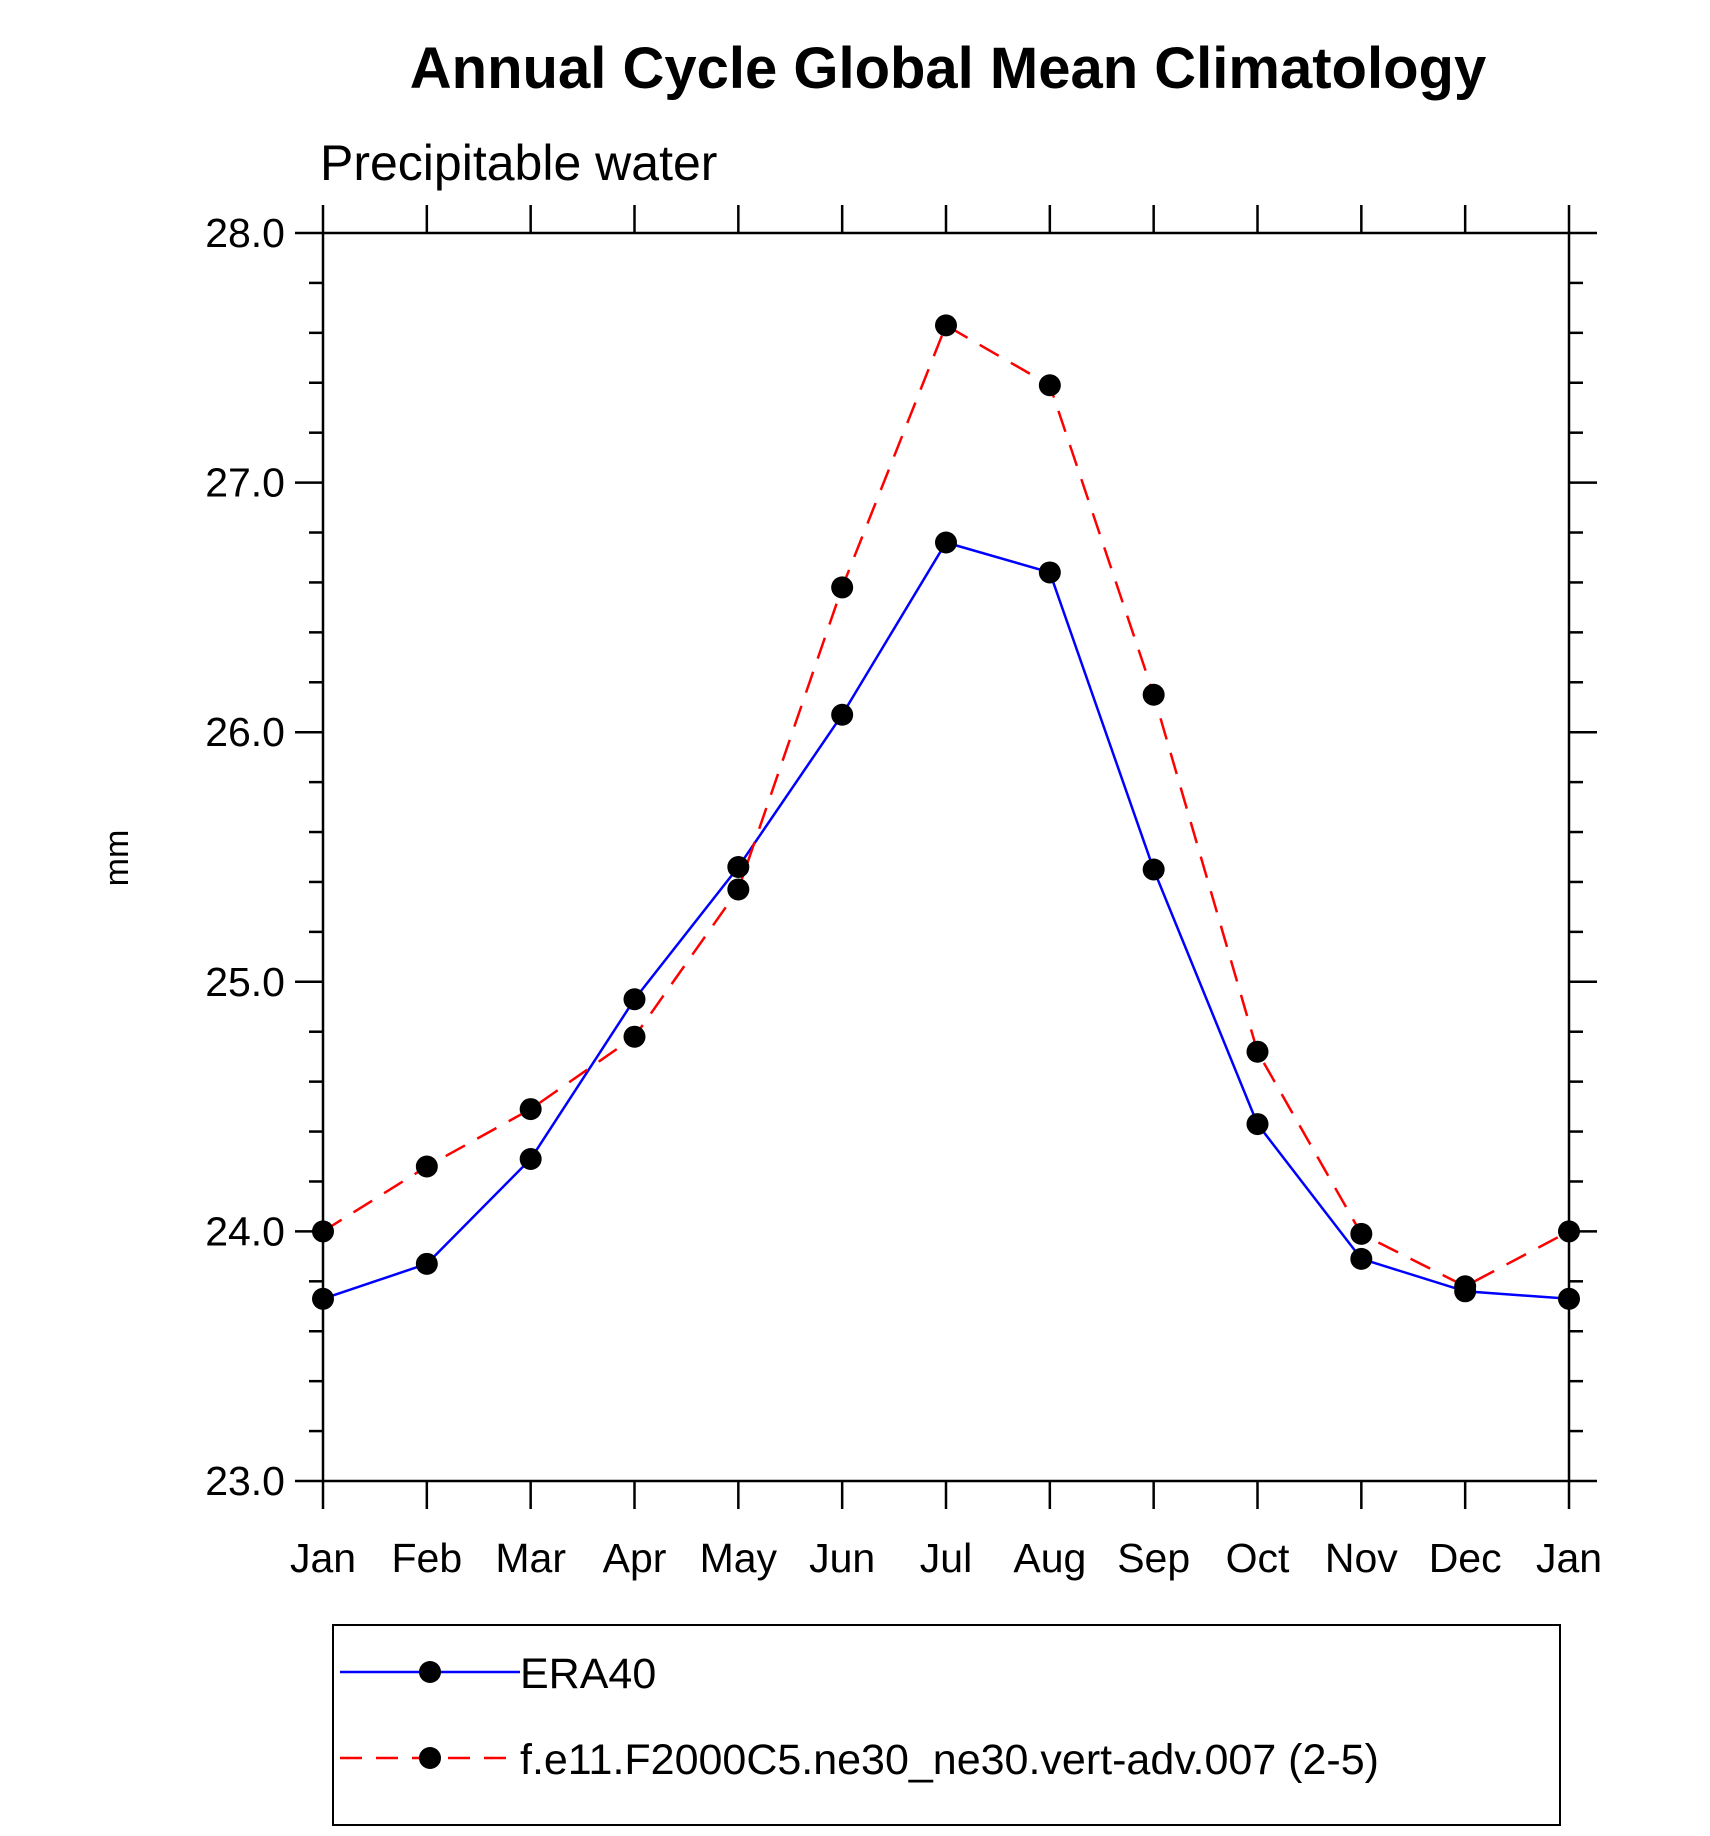  What do you see at coordinates (635, 1558) in the screenshot?
I see `x-tick-label: Apr` at bounding box center [635, 1558].